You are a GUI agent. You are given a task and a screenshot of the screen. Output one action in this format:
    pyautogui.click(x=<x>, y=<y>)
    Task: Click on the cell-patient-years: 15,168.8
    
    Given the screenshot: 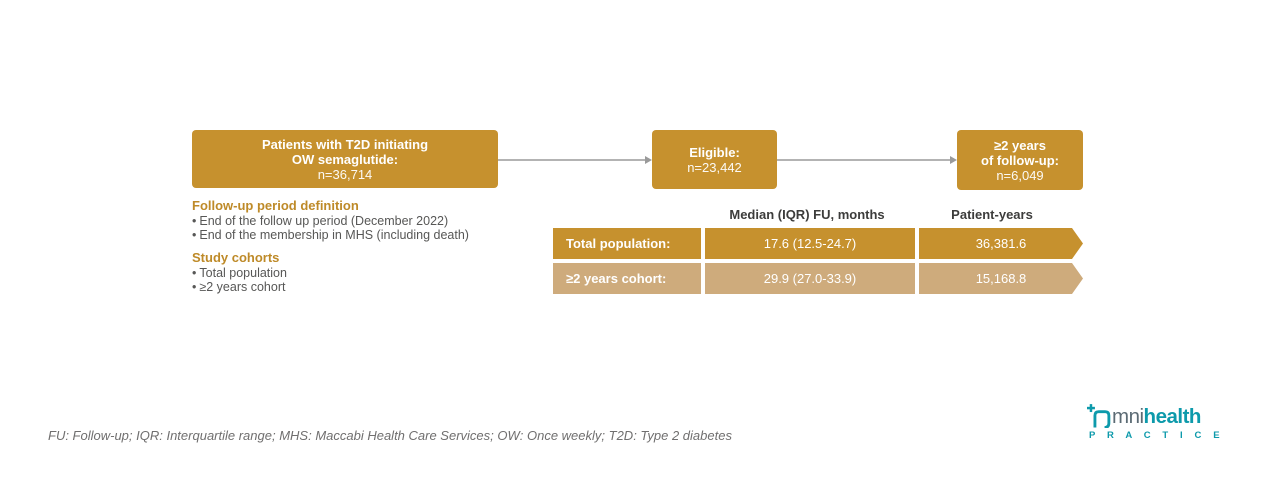 What is the action you would take?
    pyautogui.click(x=1001, y=278)
    